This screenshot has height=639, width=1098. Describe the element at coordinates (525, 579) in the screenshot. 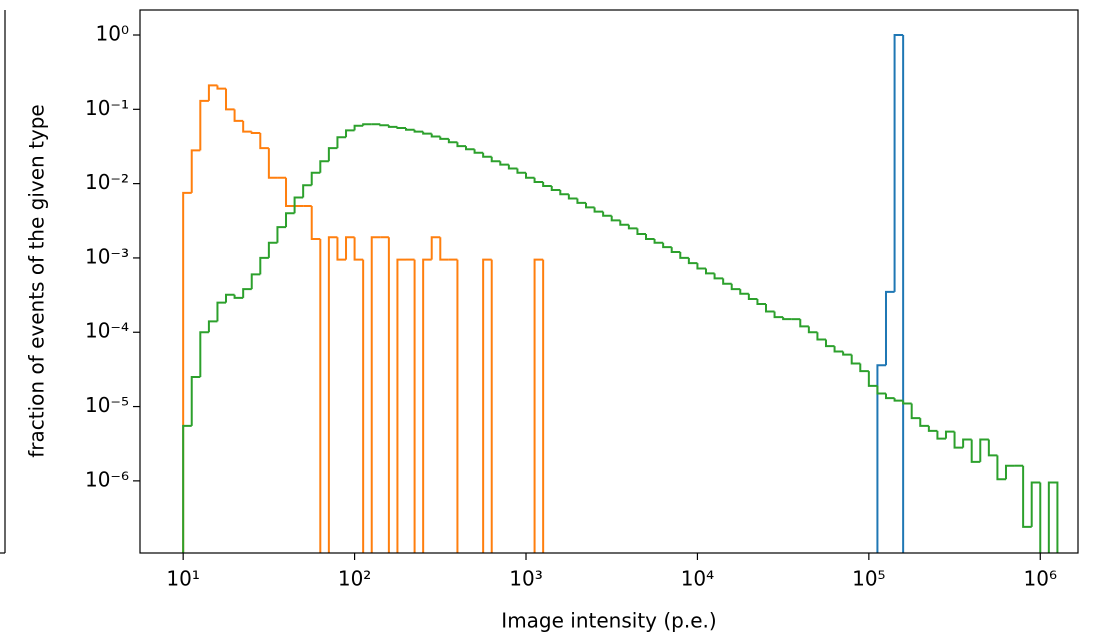

I see `x-tick-label: 10³` at that location.